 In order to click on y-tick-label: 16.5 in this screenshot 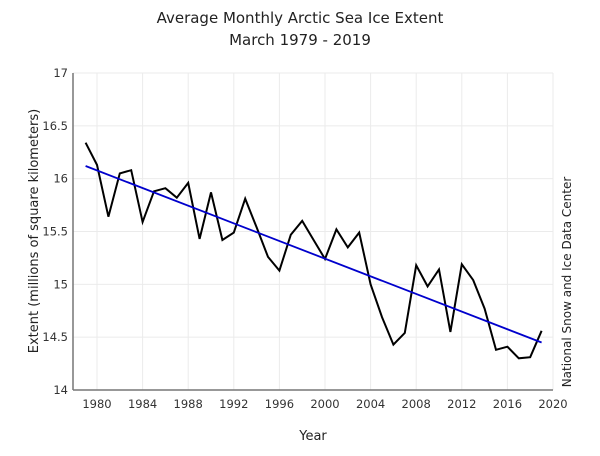, I will do `click(55, 126)`.